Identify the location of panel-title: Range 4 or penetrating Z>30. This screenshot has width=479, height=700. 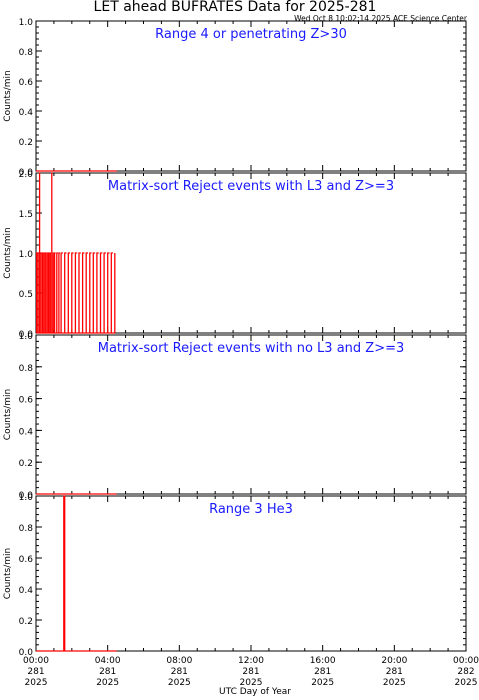
(251, 34).